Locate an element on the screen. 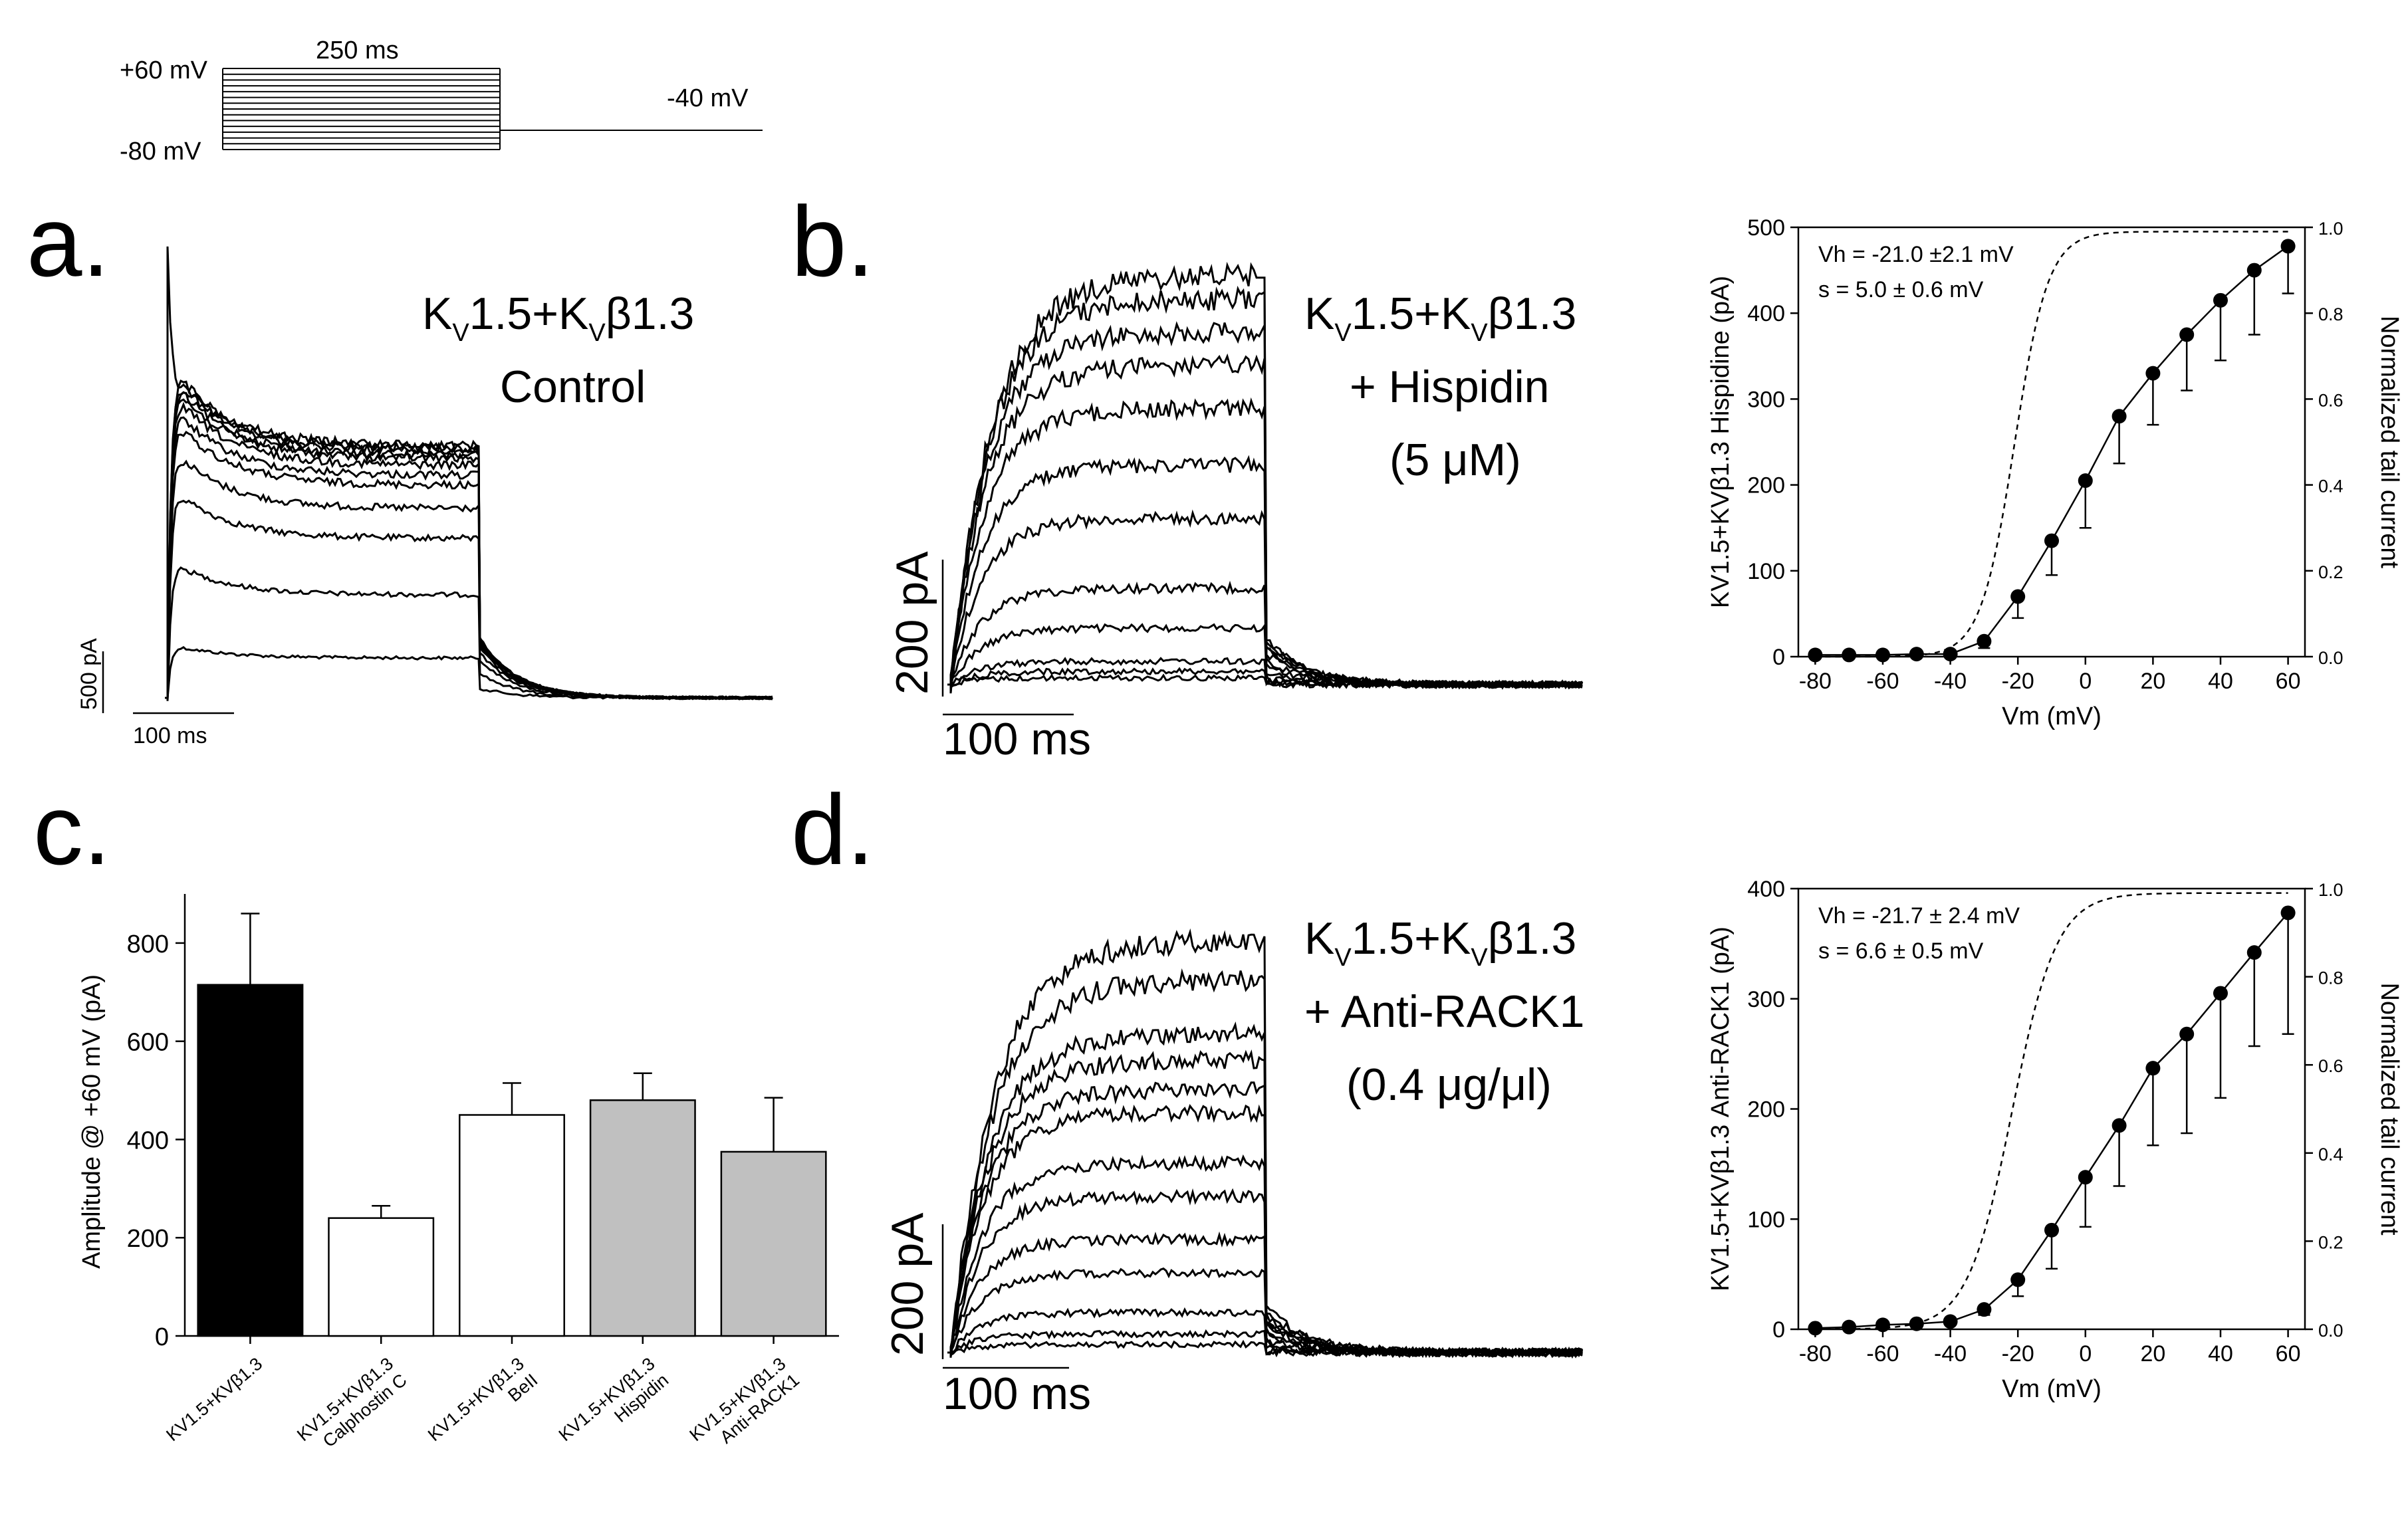 Image resolution: width=2408 pixels, height=1530 pixels. category-label: KV1.5+KVβ1.3Anti-RACK1 is located at coordinates (745, 1408).